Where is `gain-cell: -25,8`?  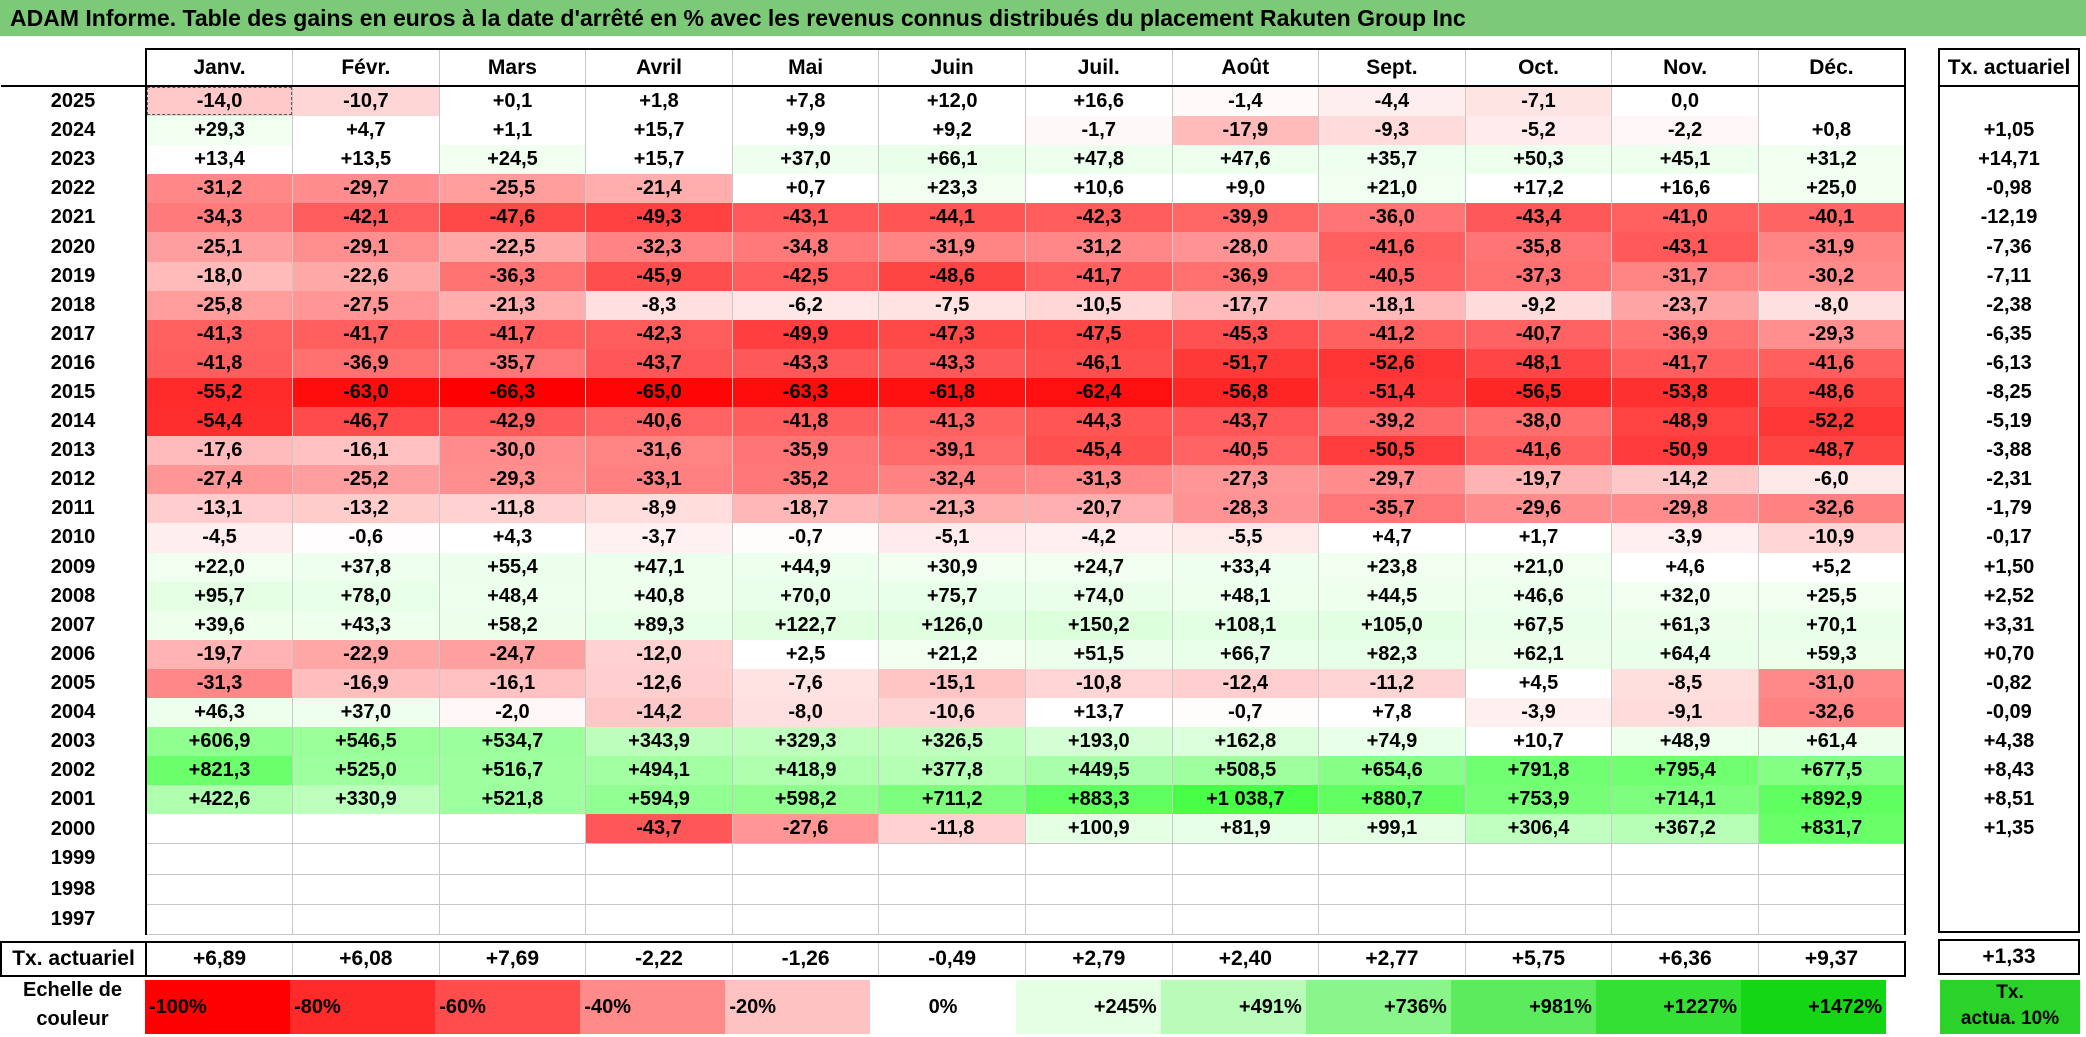 gain-cell: -25,8 is located at coordinates (219, 305).